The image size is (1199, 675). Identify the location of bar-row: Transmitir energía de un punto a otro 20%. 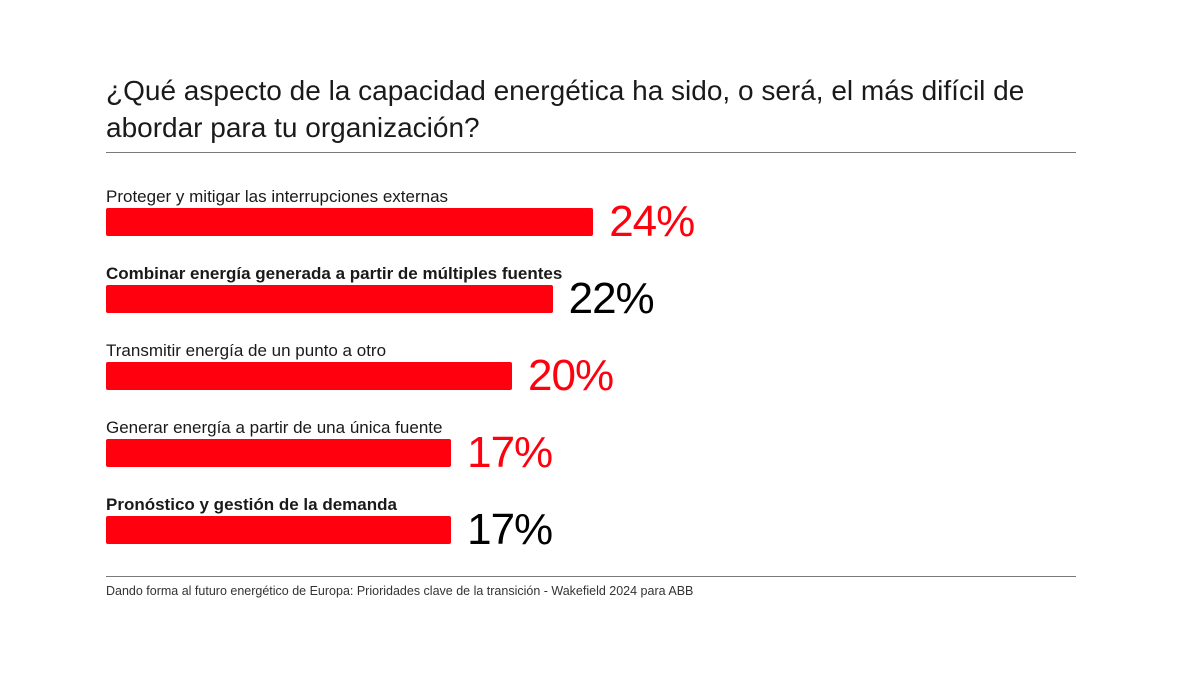
(599, 376).